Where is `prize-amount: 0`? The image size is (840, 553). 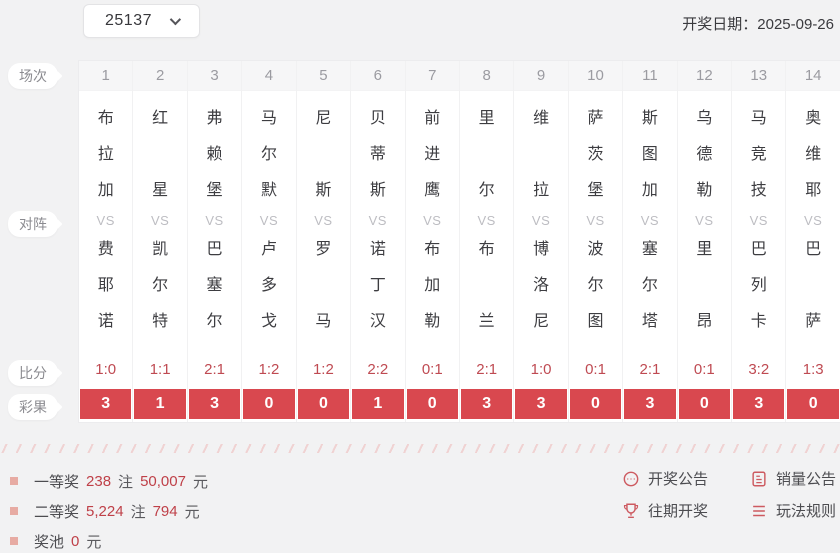 prize-amount: 0 is located at coordinates (75, 541).